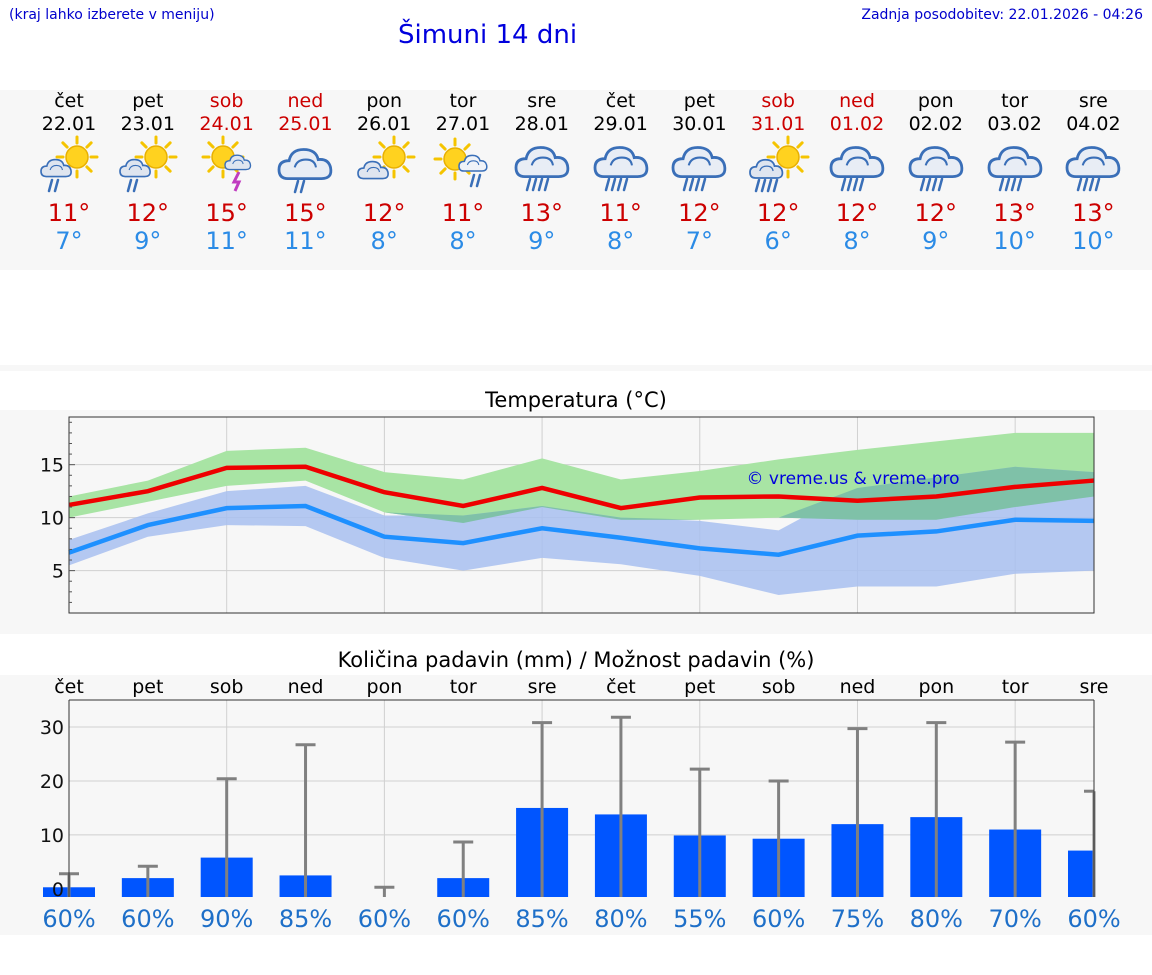  I want to click on precip-probability: 80%, so click(936, 919).